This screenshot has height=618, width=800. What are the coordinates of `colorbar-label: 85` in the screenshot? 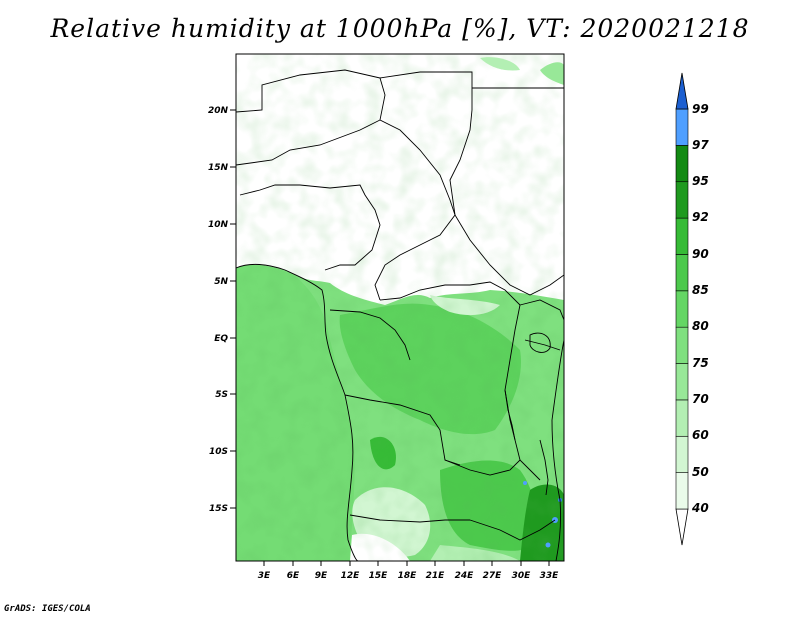 It's located at (700, 290).